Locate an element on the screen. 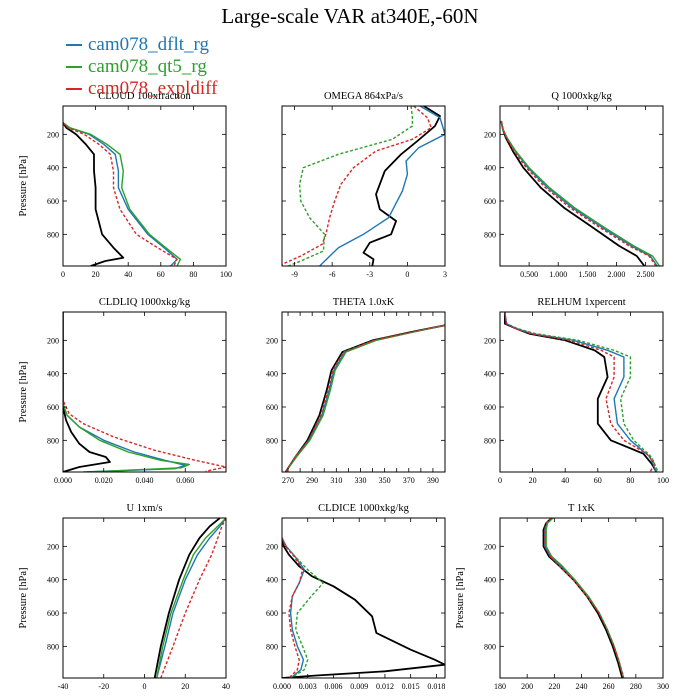 Image resolution: width=700 pixels, height=700 pixels. legend-item-qt5: cam078_qt5_rg is located at coordinates (141, 67).